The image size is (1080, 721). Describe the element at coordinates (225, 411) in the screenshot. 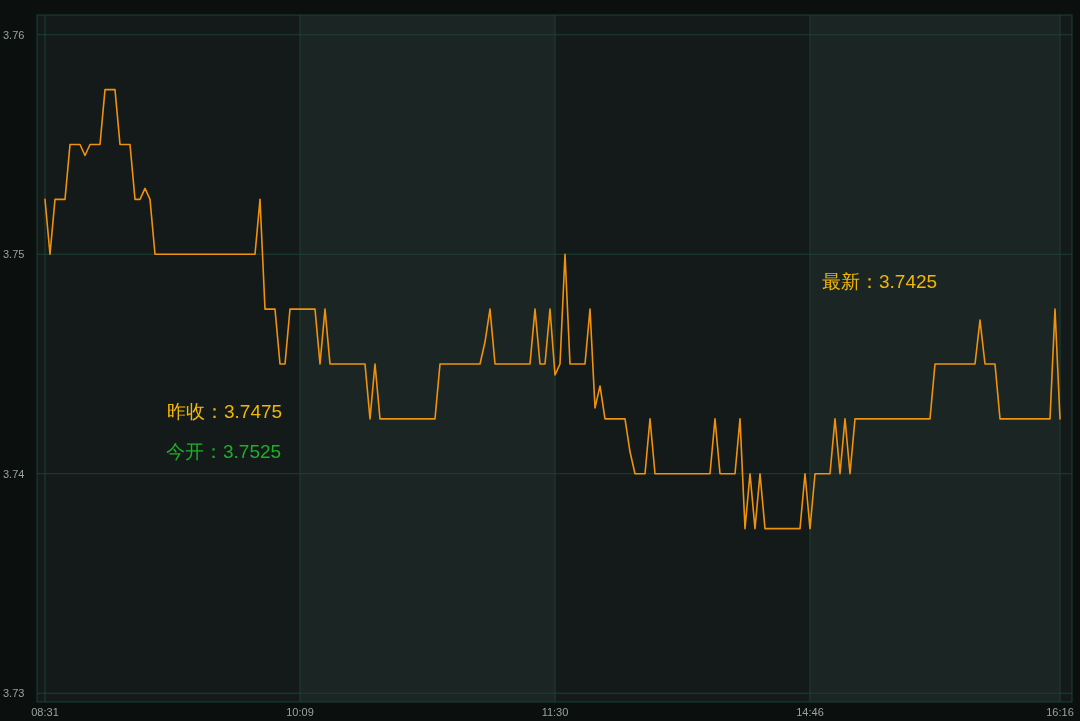

I see `annotation: 昨收：3.7475` at that location.